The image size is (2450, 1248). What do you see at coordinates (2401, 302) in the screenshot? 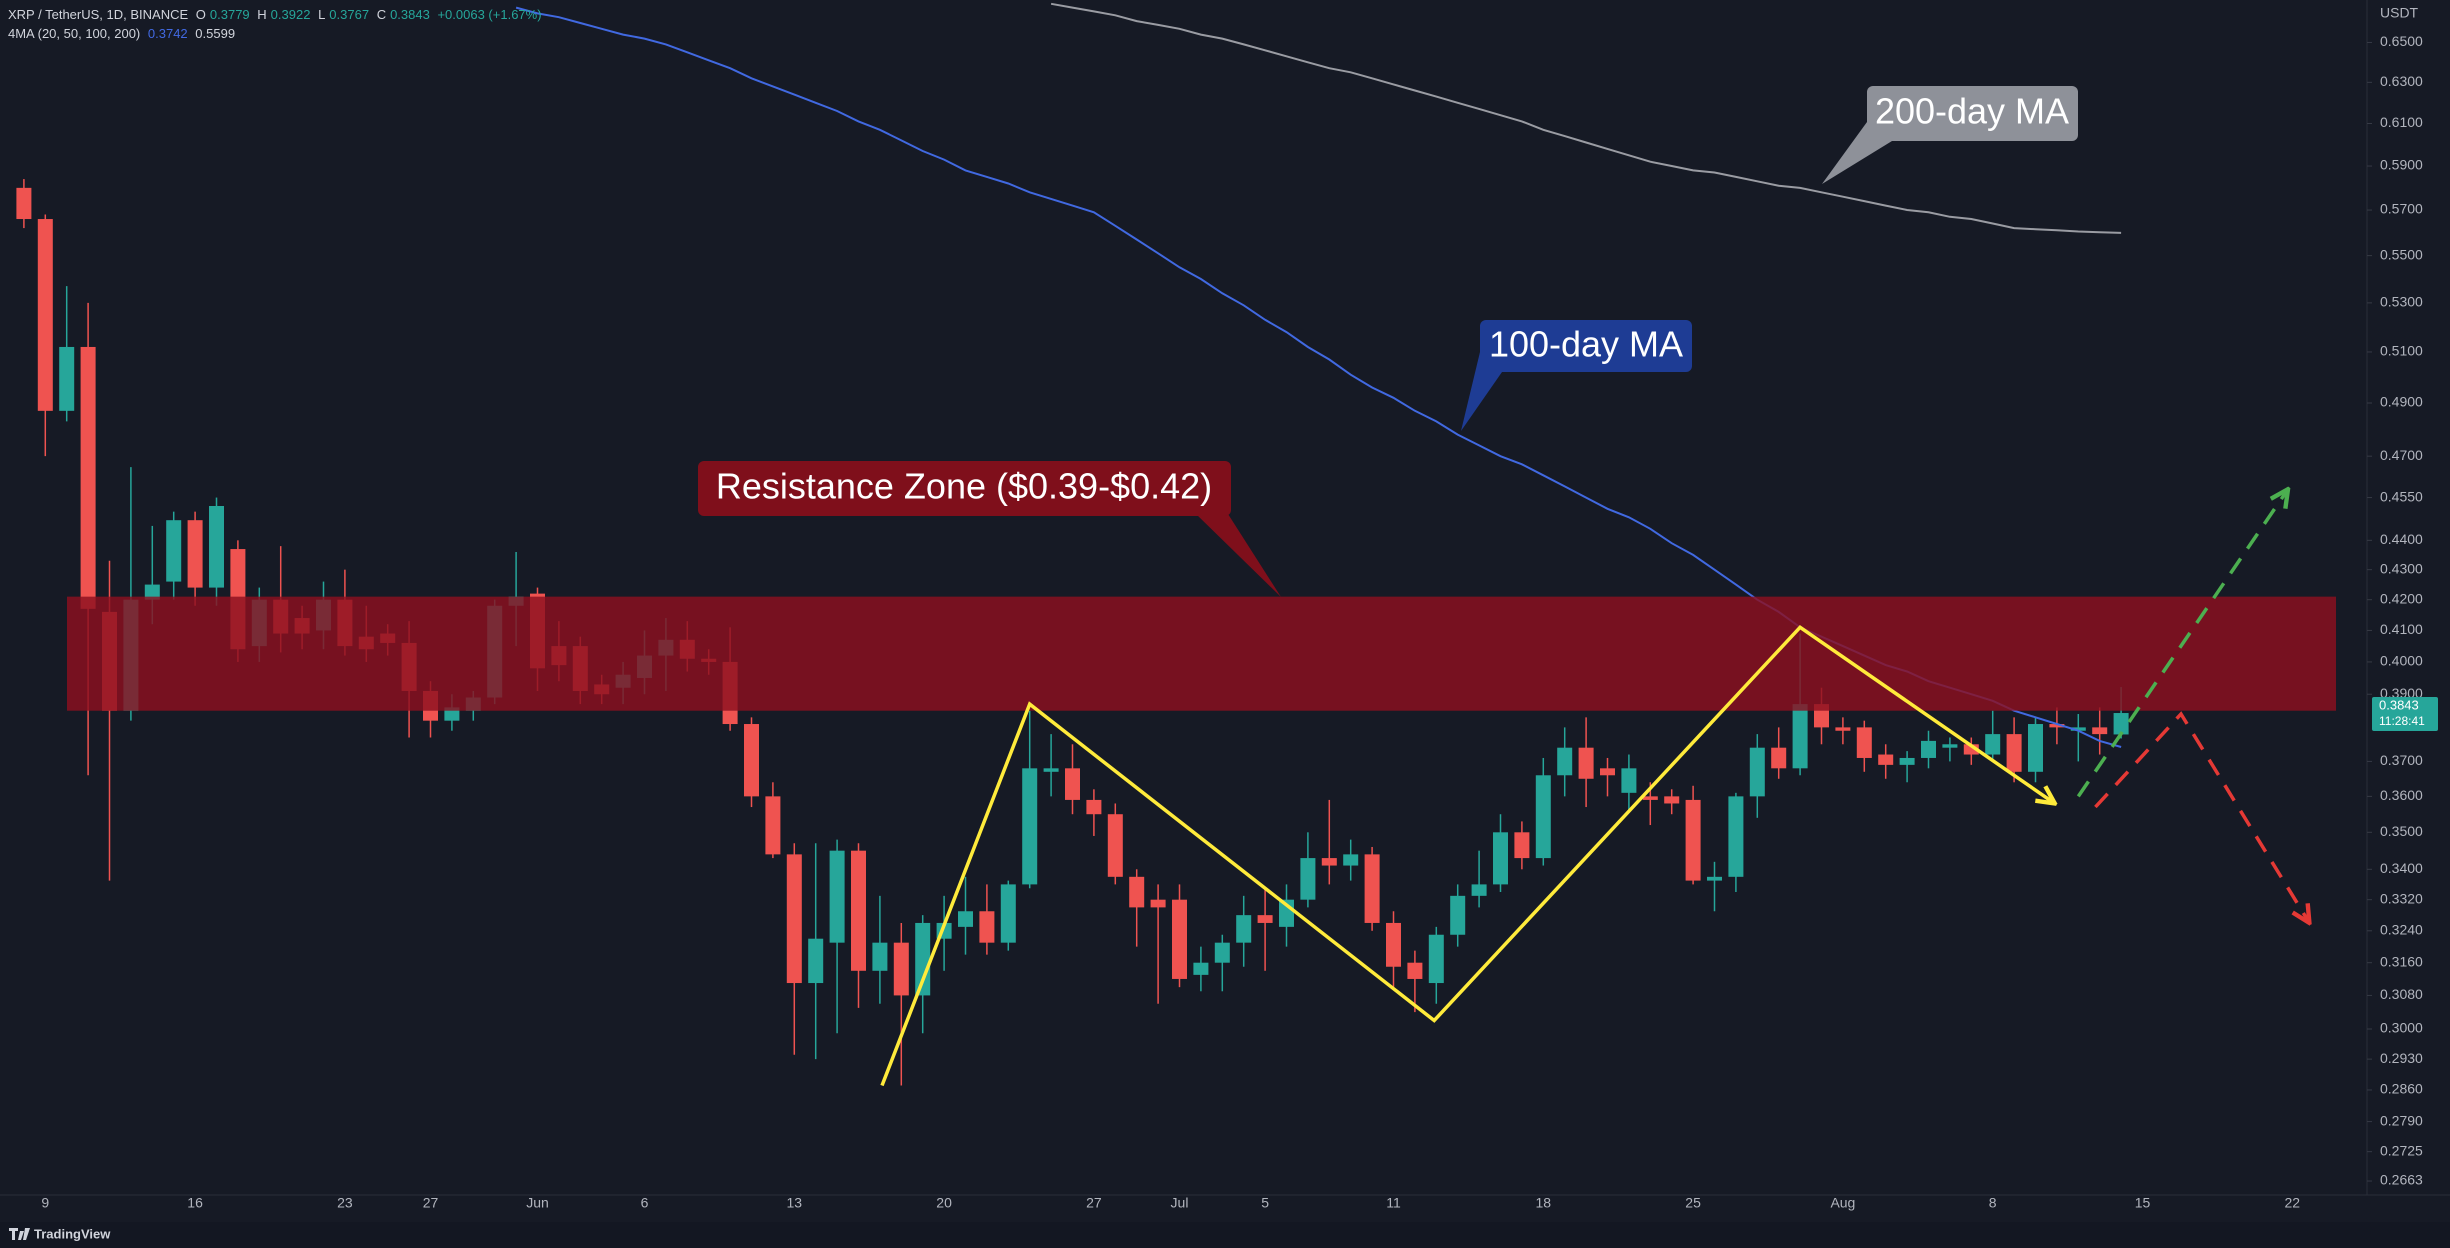
I see `y-tick-label: 0.5300` at bounding box center [2401, 302].